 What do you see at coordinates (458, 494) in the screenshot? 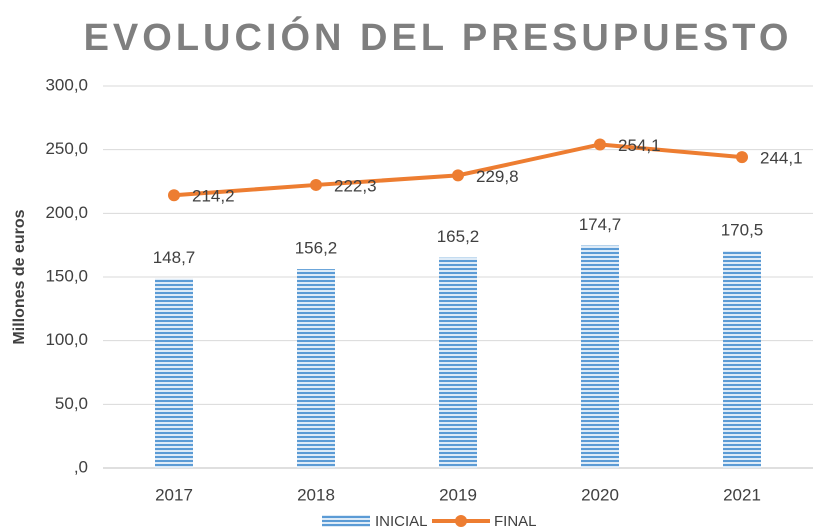
I see `x-tick-label: 2019` at bounding box center [458, 494].